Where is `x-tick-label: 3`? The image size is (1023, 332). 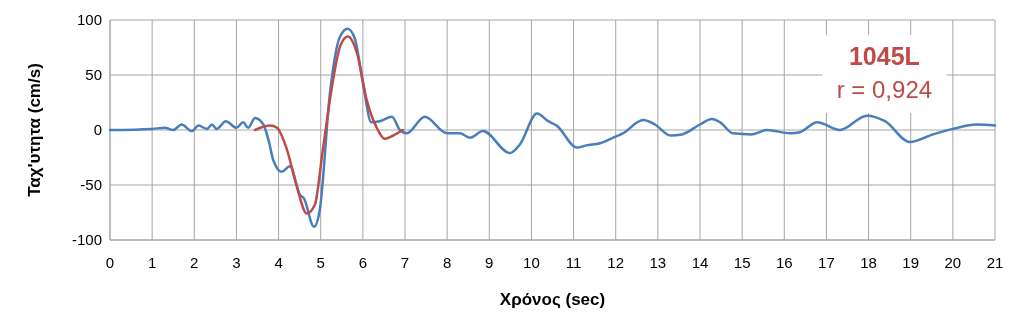
x-tick-label: 3 is located at coordinates (236, 262).